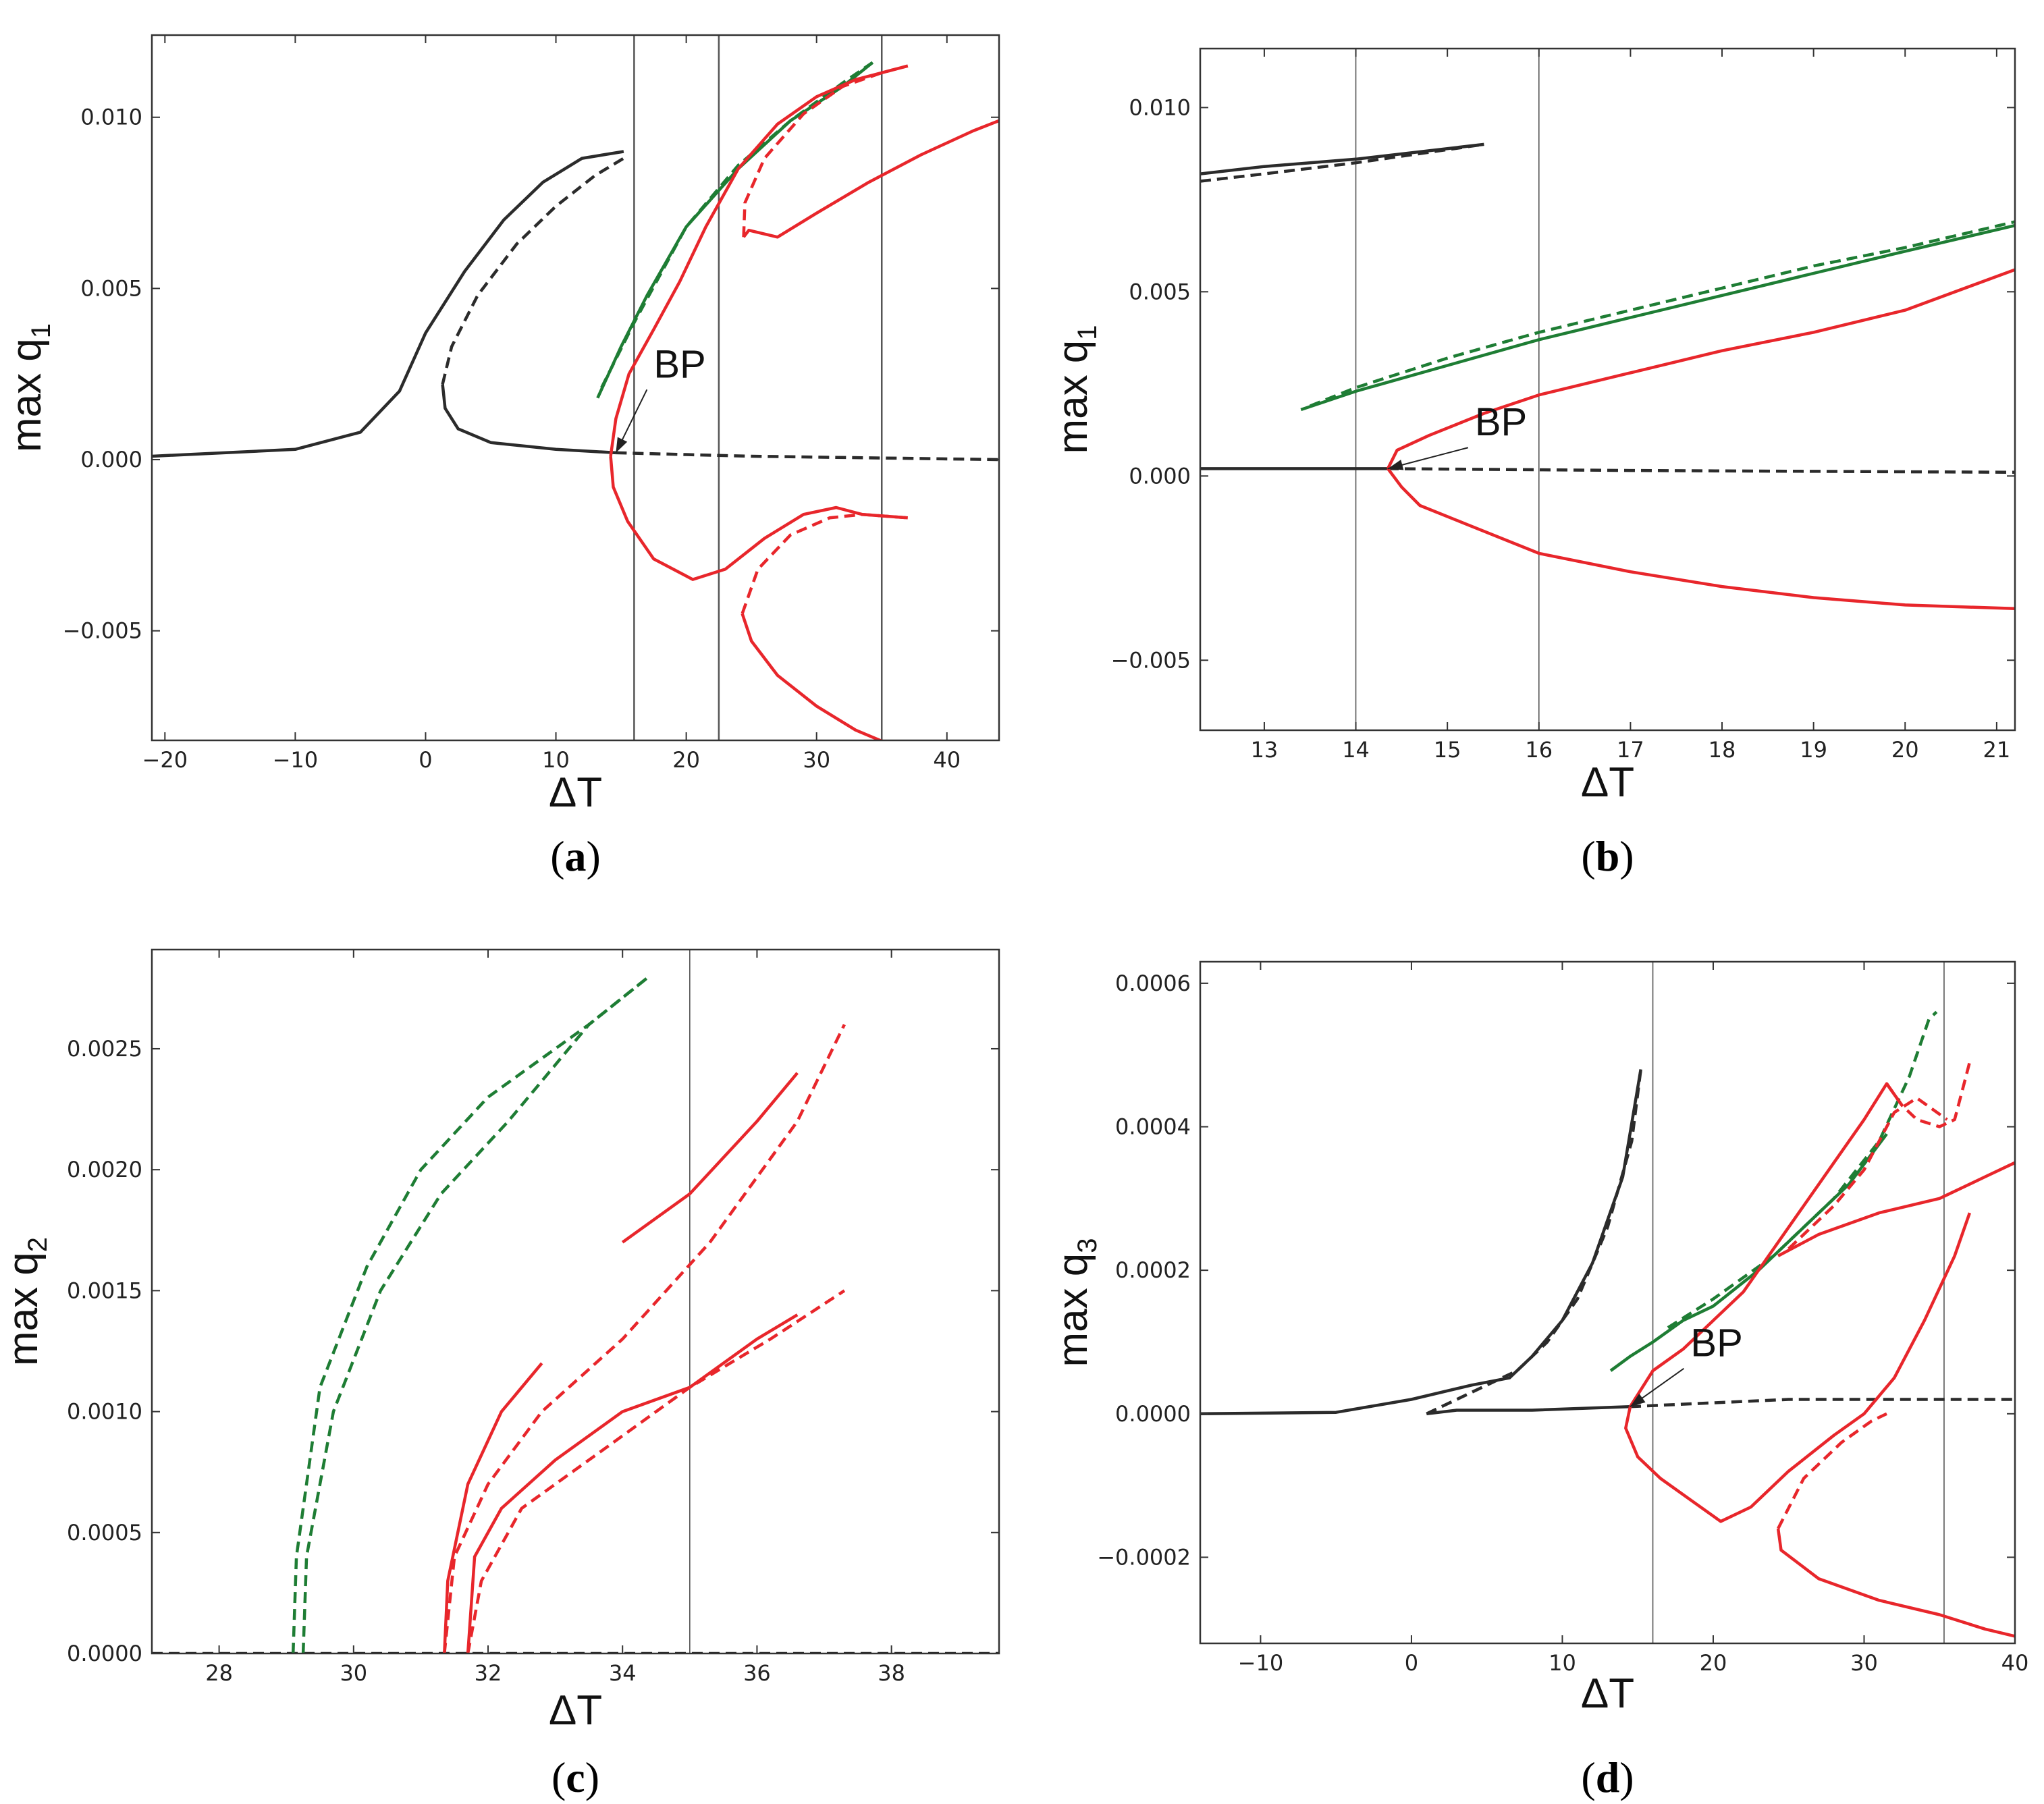  Describe the element at coordinates (1997, 750) in the screenshot. I see `x-tick-label: 21` at that location.